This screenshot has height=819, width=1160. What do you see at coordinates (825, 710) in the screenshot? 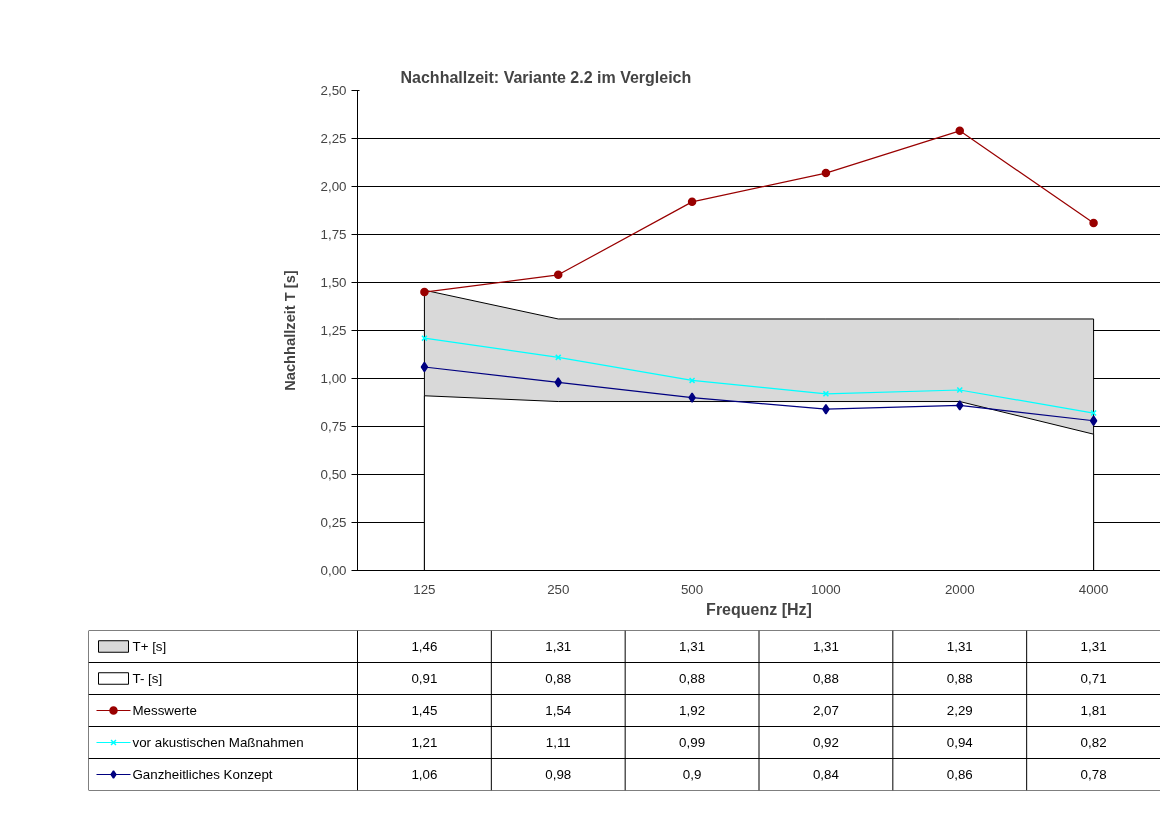
I see `data-label: 2,07` at bounding box center [825, 710].